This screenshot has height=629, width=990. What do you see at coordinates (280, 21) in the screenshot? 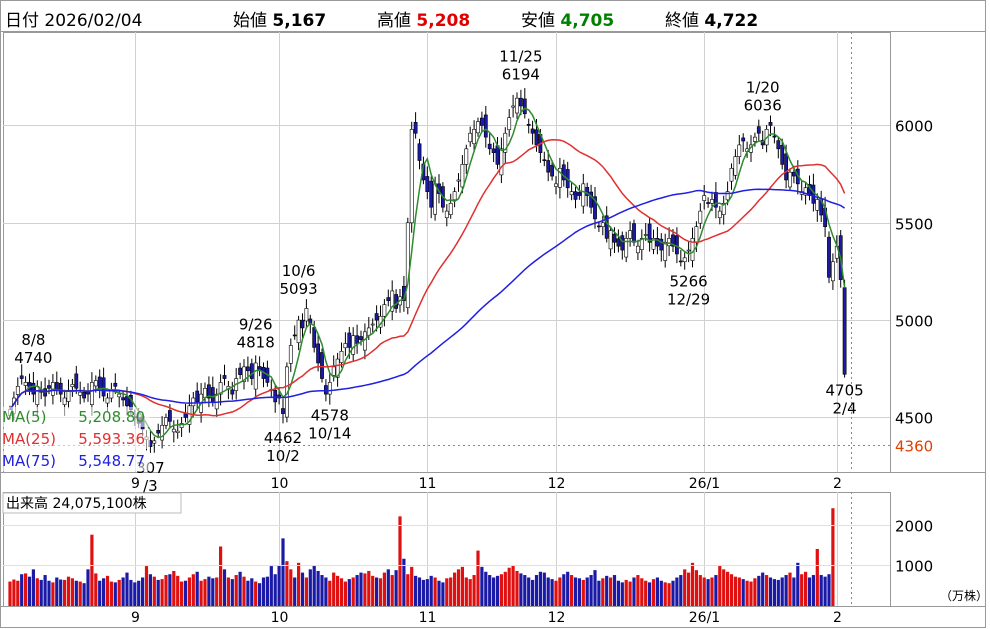
I see `header-open: 始値 5,167` at bounding box center [280, 21].